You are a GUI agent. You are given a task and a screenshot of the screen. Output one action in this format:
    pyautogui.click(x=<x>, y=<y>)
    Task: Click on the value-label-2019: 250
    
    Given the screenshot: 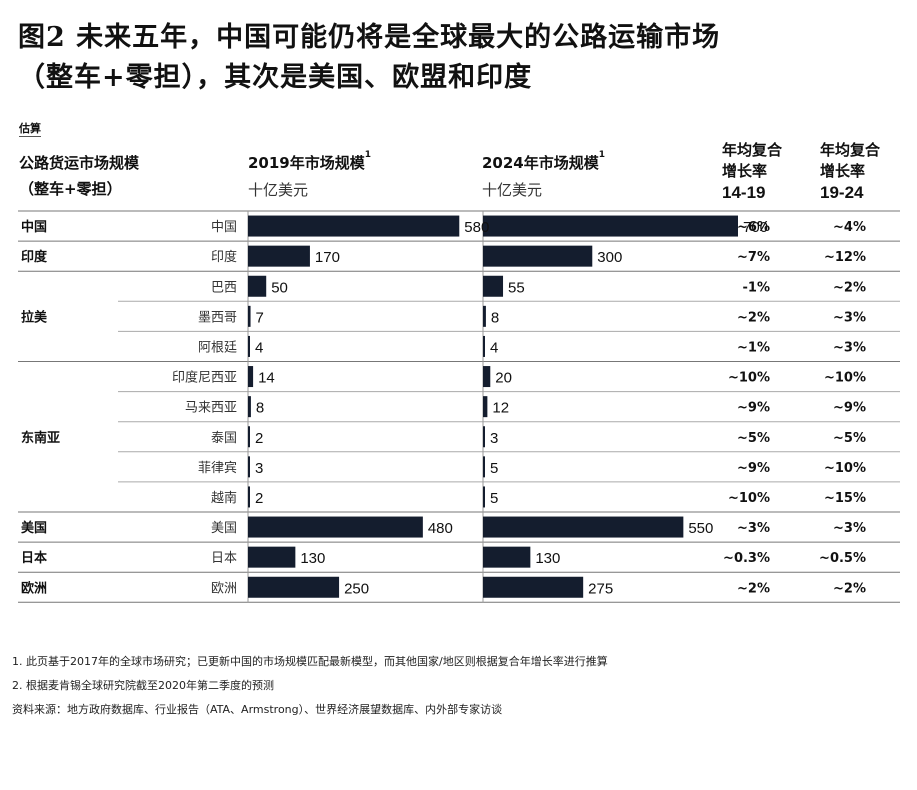 What is the action you would take?
    pyautogui.click(x=356, y=588)
    